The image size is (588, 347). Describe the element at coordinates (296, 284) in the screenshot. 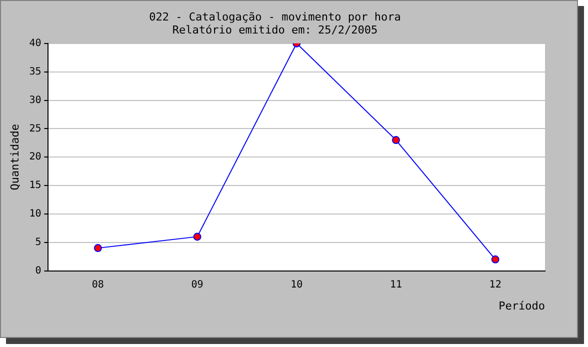

I see `x-tick-label: 10` at that location.